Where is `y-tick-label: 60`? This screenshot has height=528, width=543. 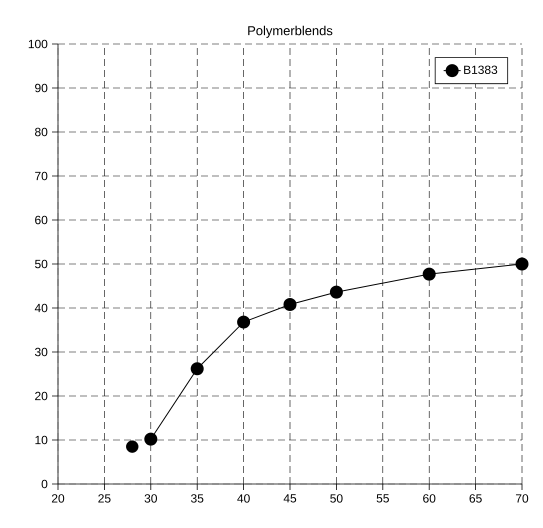
y-tick-label: 60 is located at coordinates (41, 220).